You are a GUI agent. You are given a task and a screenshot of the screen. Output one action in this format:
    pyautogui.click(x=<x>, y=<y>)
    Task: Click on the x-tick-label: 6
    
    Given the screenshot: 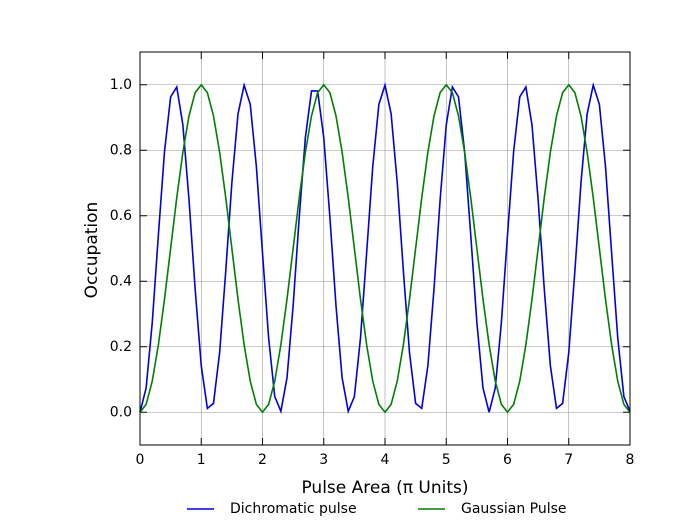 What is the action you would take?
    pyautogui.click(x=507, y=460)
    